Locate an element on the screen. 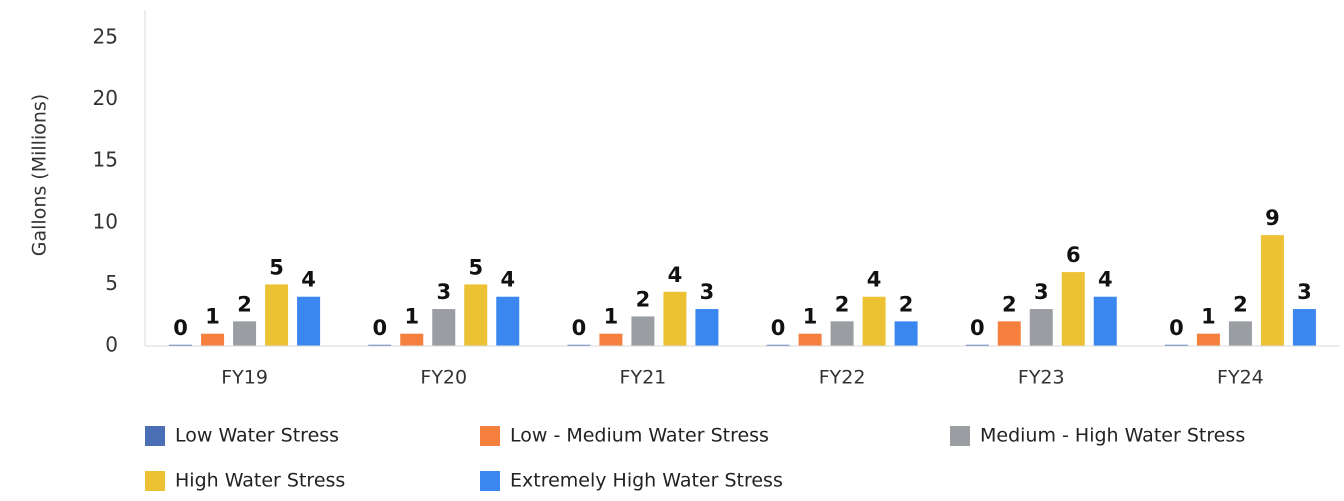  data-label: 6 is located at coordinates (1073, 255).